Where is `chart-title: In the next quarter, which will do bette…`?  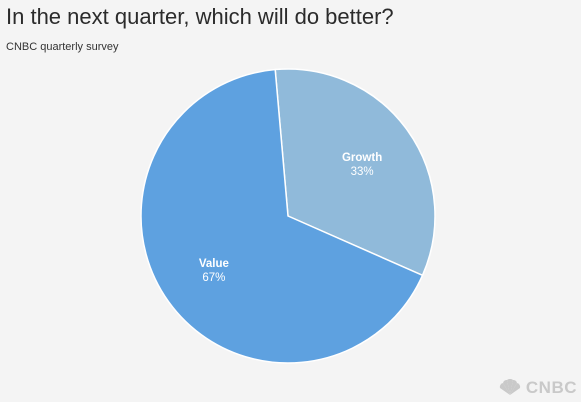
chart-title: In the next quarter, which will do bette… is located at coordinates (200, 16).